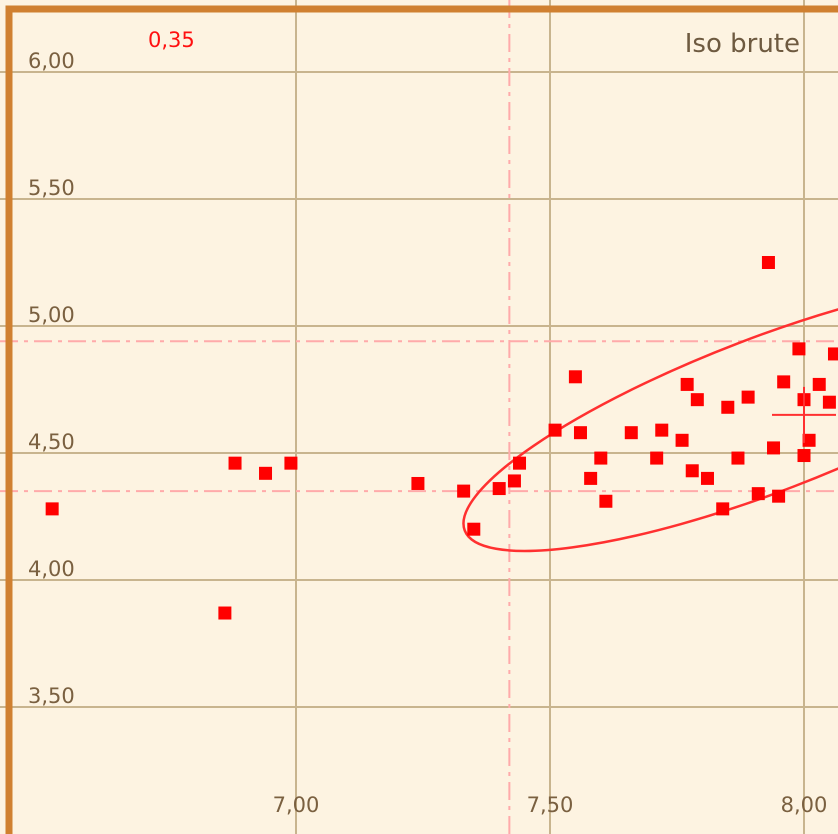 This screenshot has width=838, height=834. Describe the element at coordinates (51, 315) in the screenshot. I see `y-tick-label-3: 5,00` at that location.